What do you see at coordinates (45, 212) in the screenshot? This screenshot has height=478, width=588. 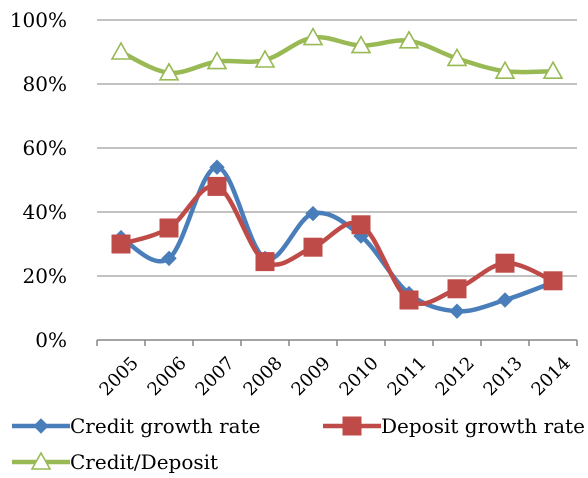 I see `y-tick-label: 40%` at bounding box center [45, 212].